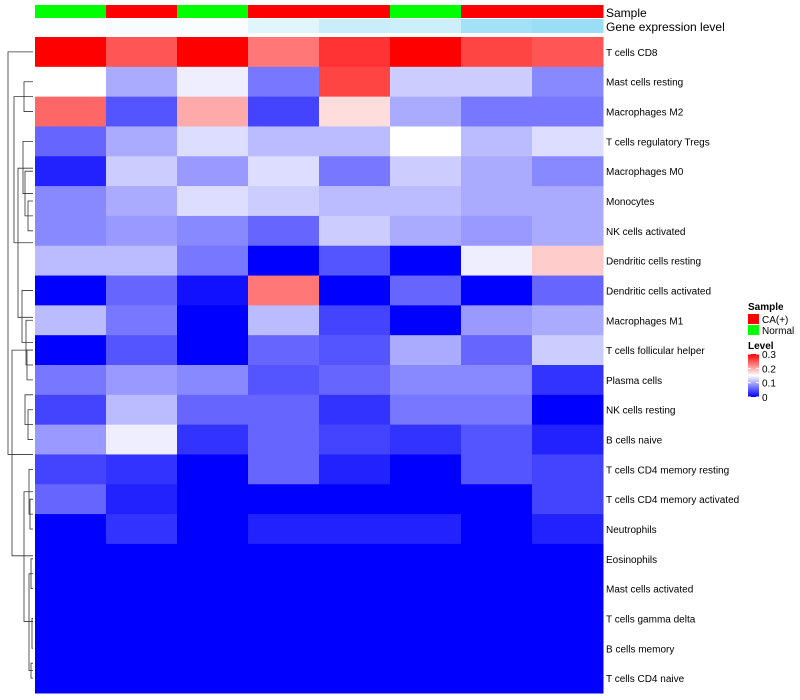 This screenshot has width=800, height=700. What do you see at coordinates (645, 232) in the screenshot?
I see `row-label: NK cells activated` at bounding box center [645, 232].